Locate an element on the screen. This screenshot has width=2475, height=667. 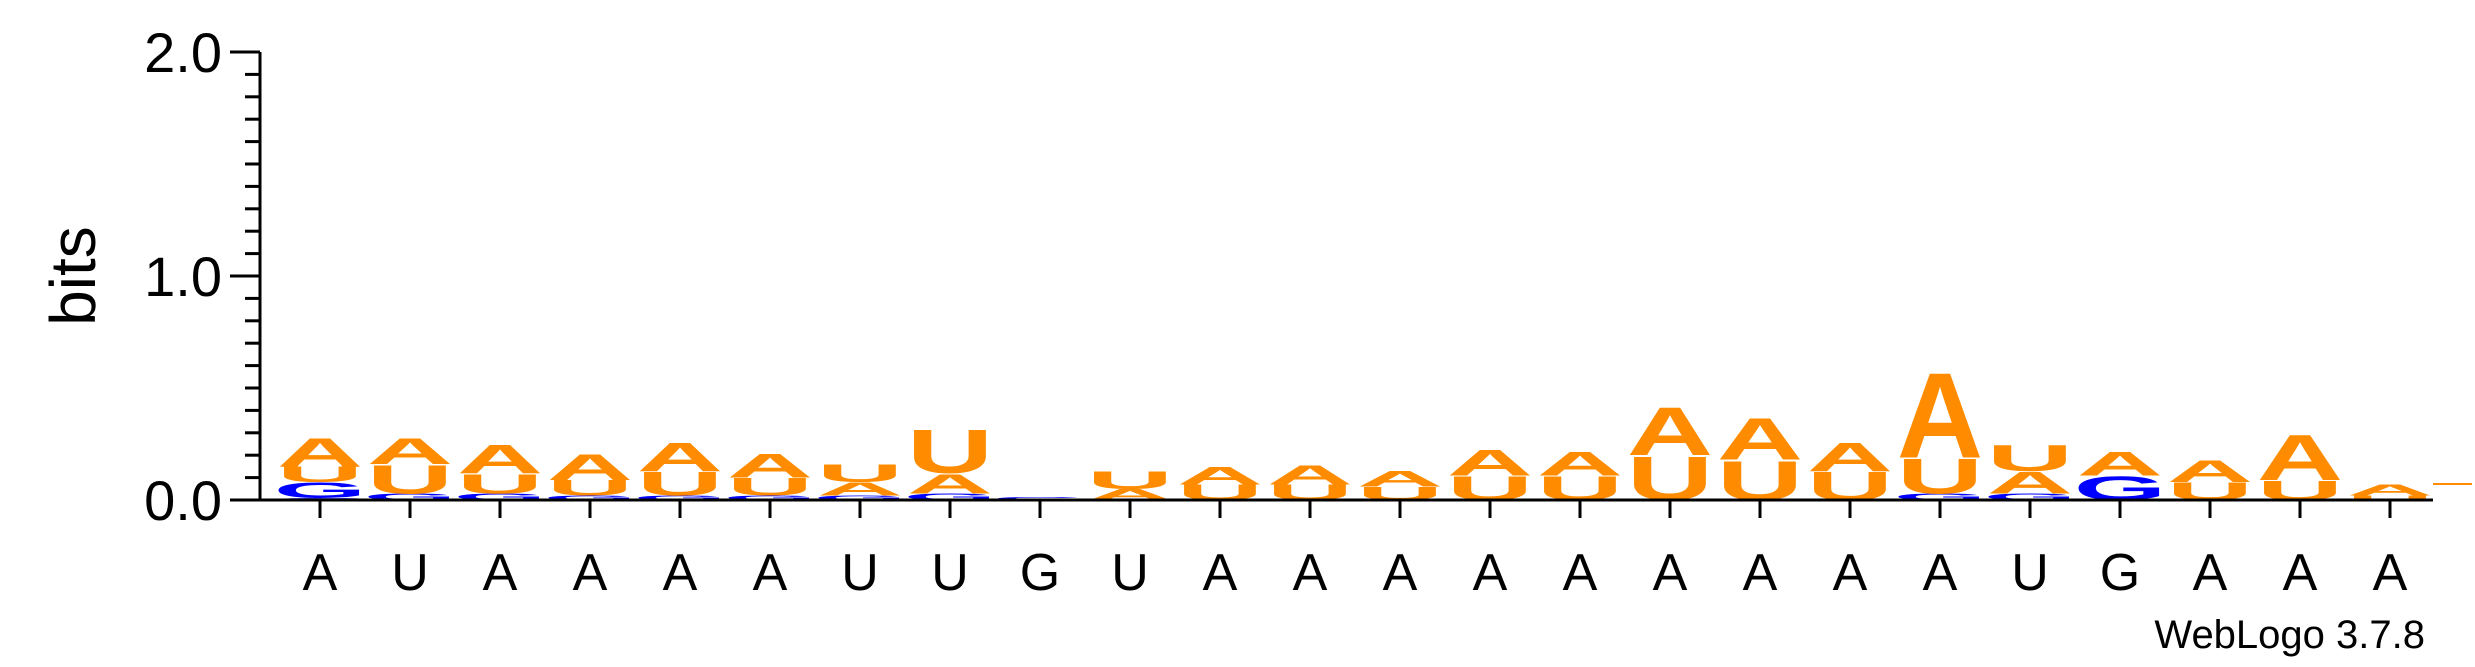
y-tick-label: 1.0 is located at coordinates (183, 276).